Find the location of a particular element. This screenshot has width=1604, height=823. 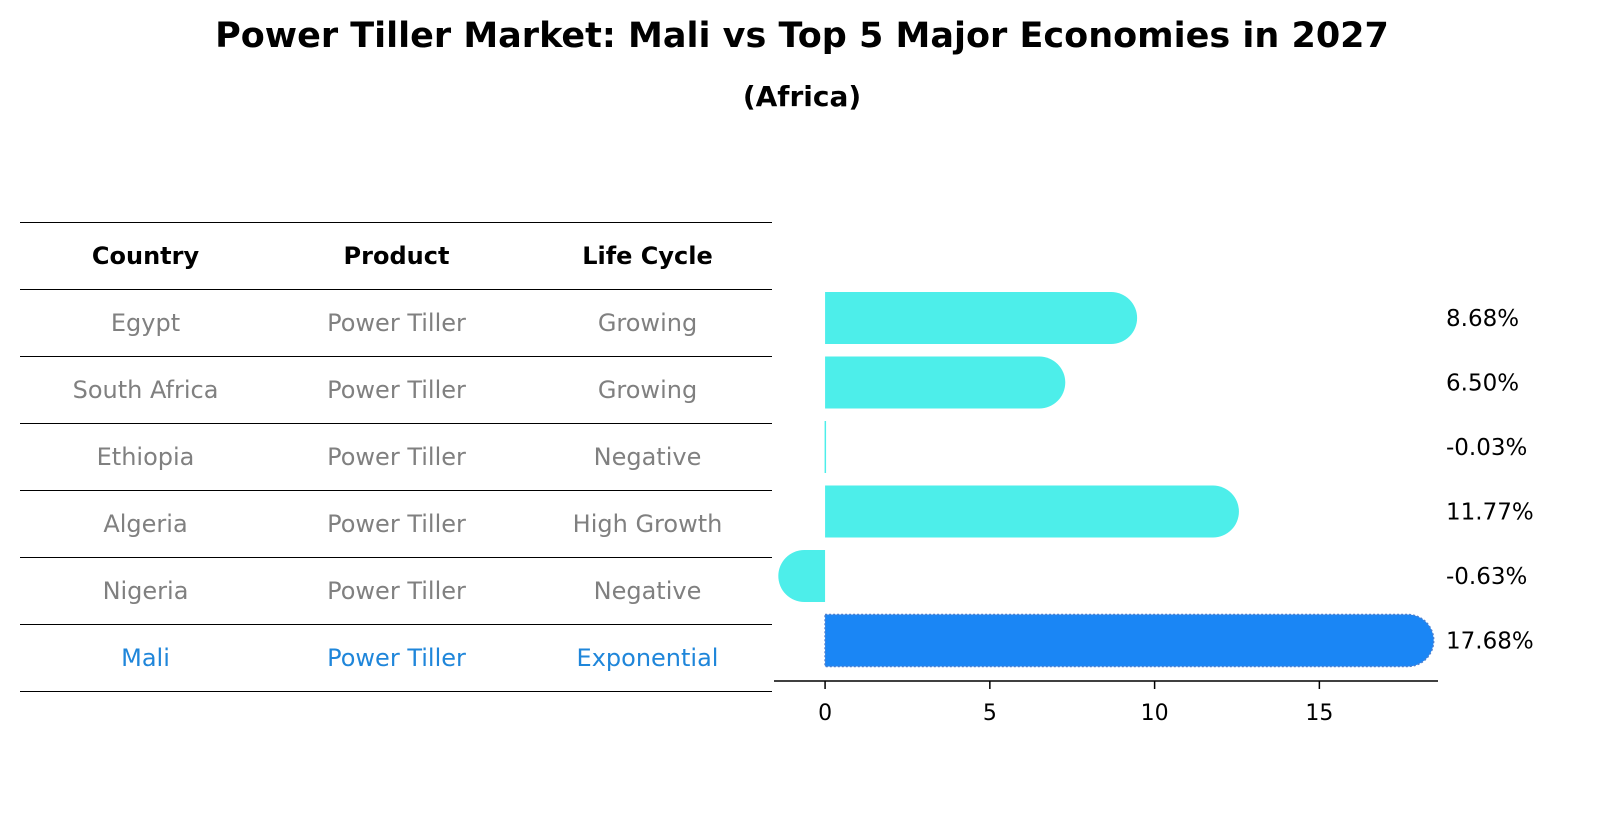

cell-country: Egypt is located at coordinates (145, 323).